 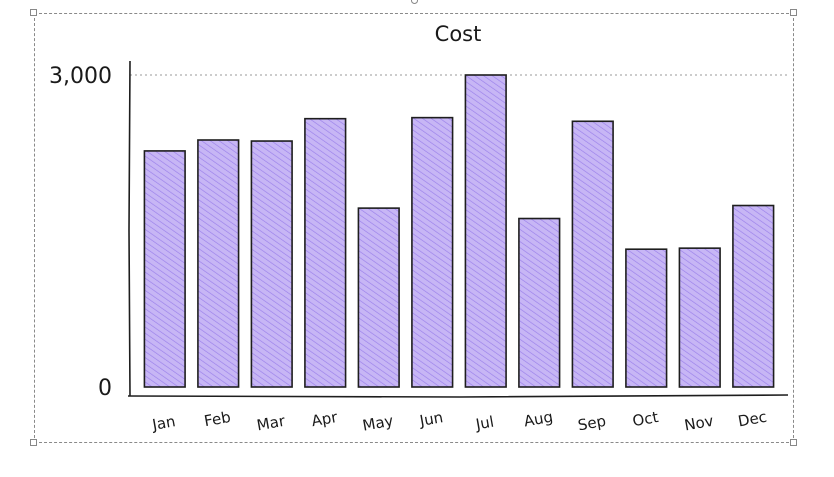 What do you see at coordinates (753, 296) in the screenshot?
I see `bar-dec` at bounding box center [753, 296].